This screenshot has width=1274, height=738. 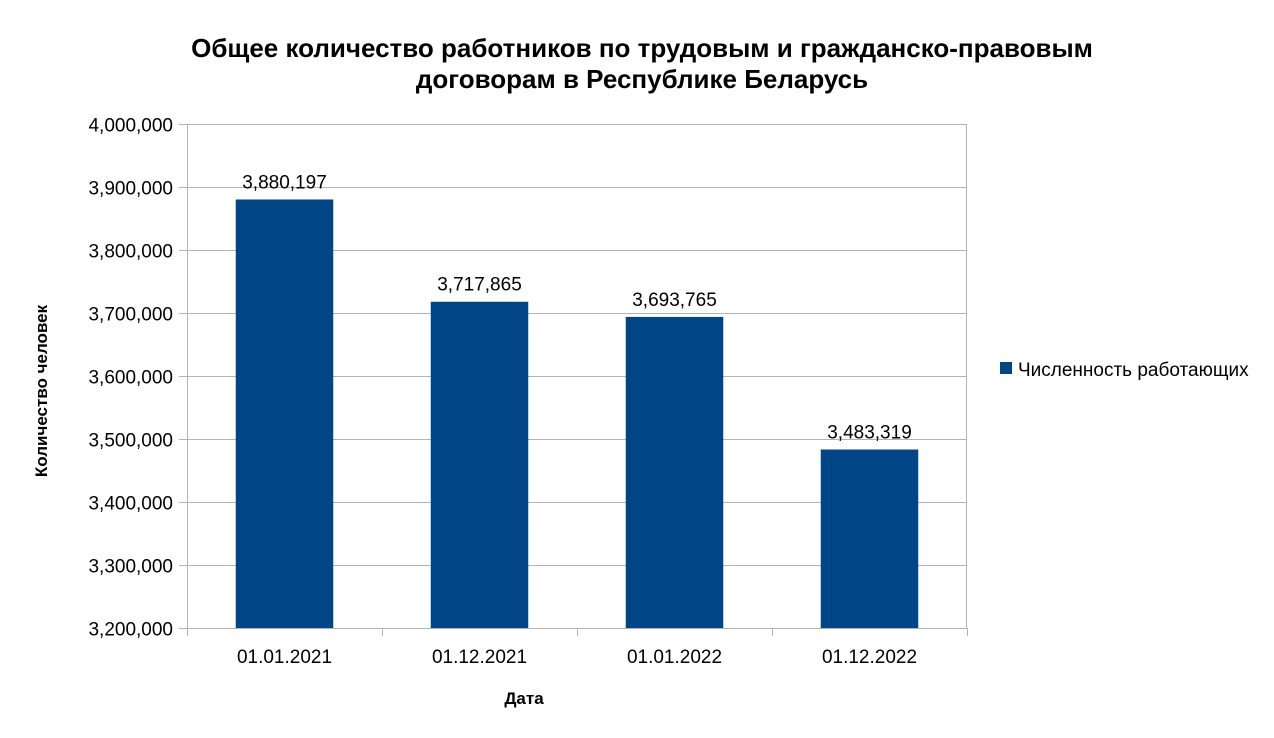 What do you see at coordinates (1133, 370) in the screenshot?
I see `legend-label: Численность работающих` at bounding box center [1133, 370].